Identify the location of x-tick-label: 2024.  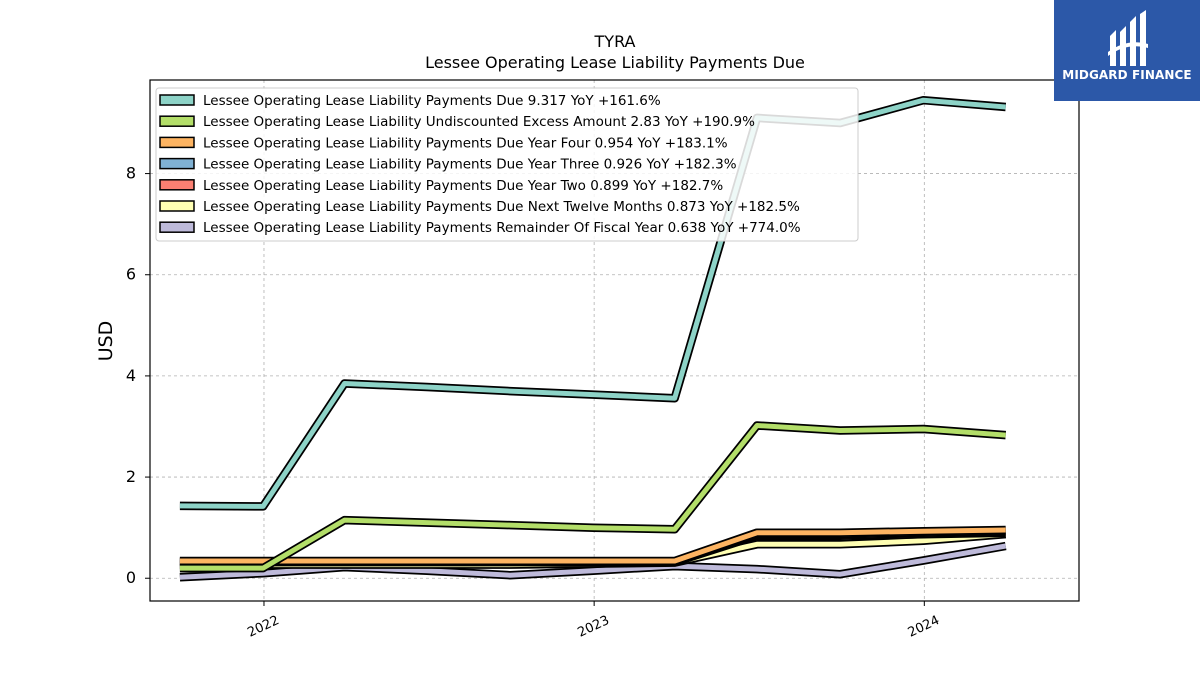
(924, 627).